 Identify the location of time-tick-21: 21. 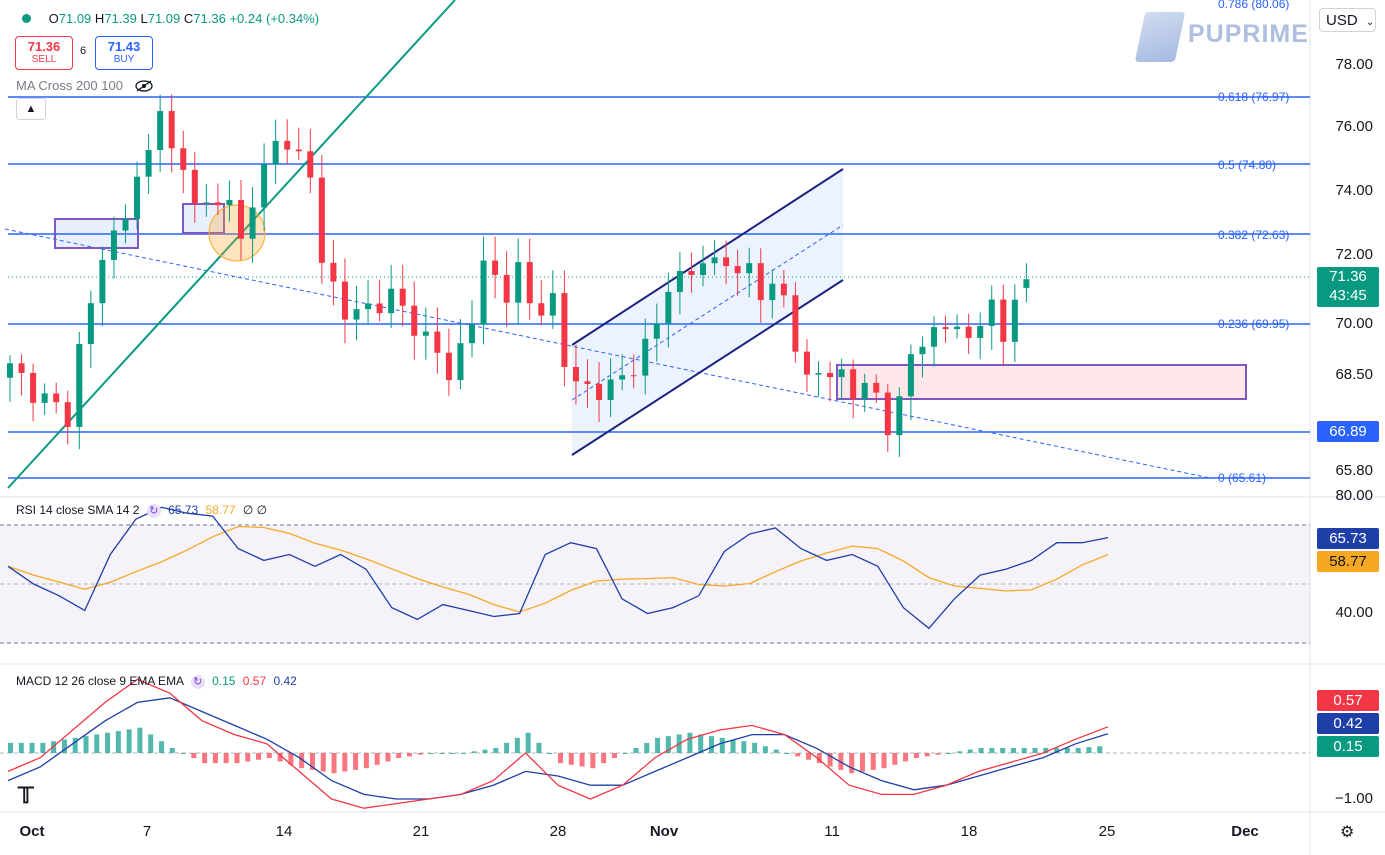
(421, 831).